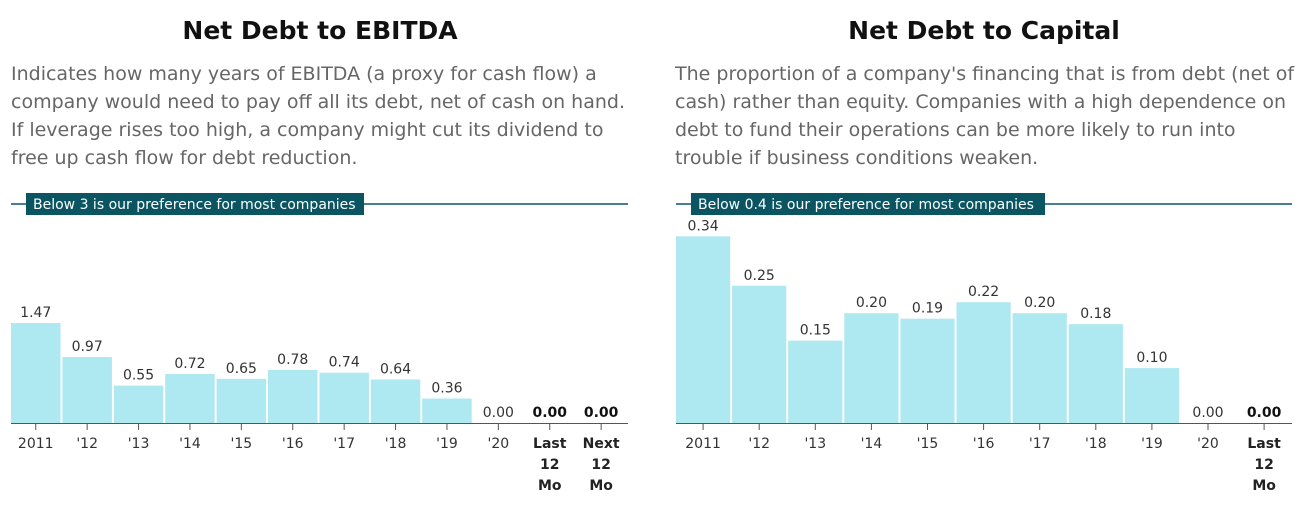  Describe the element at coordinates (759, 276) in the screenshot. I see `data-label: 0.25` at that location.